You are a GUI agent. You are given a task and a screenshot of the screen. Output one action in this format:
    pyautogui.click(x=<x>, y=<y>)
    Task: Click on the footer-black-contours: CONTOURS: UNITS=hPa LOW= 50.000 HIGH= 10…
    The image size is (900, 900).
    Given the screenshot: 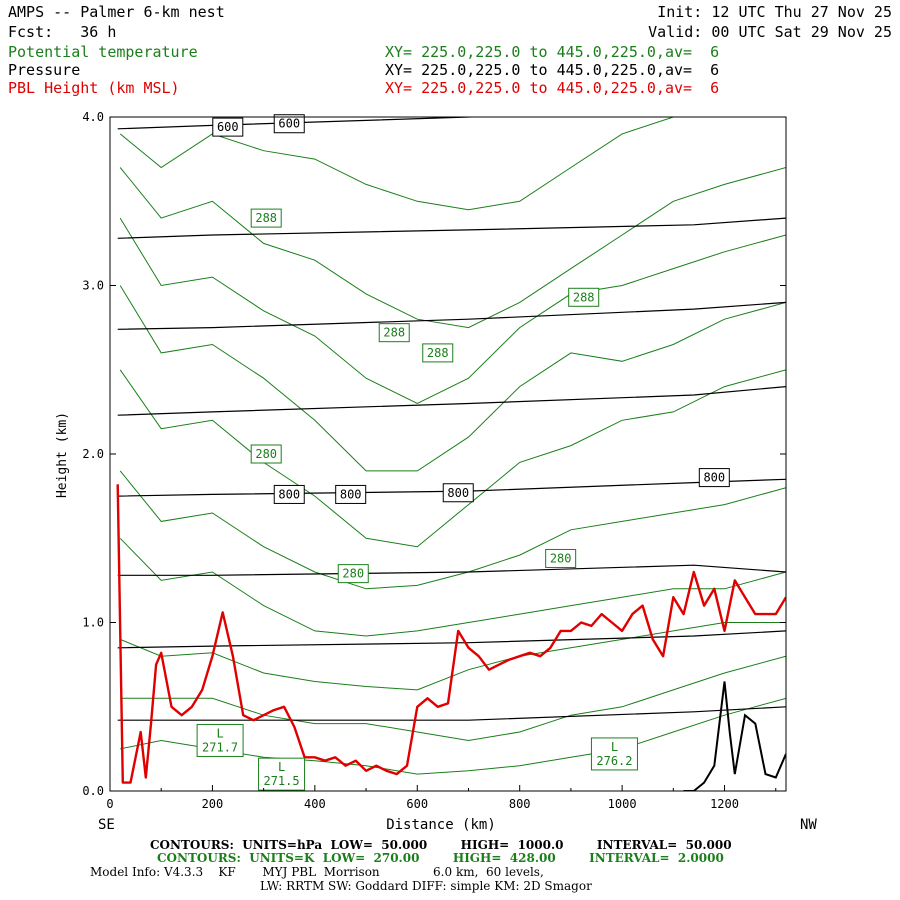 What is the action you would take?
    pyautogui.click(x=441, y=845)
    